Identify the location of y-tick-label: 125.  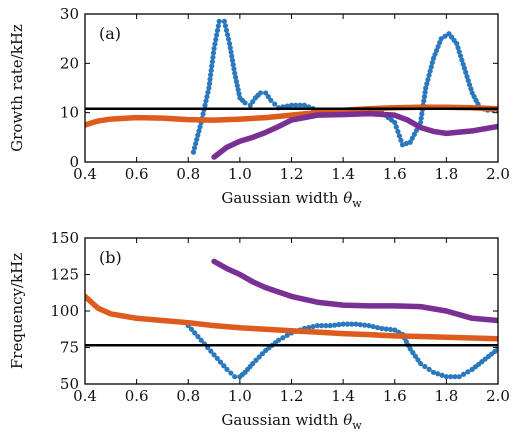
(64, 275).